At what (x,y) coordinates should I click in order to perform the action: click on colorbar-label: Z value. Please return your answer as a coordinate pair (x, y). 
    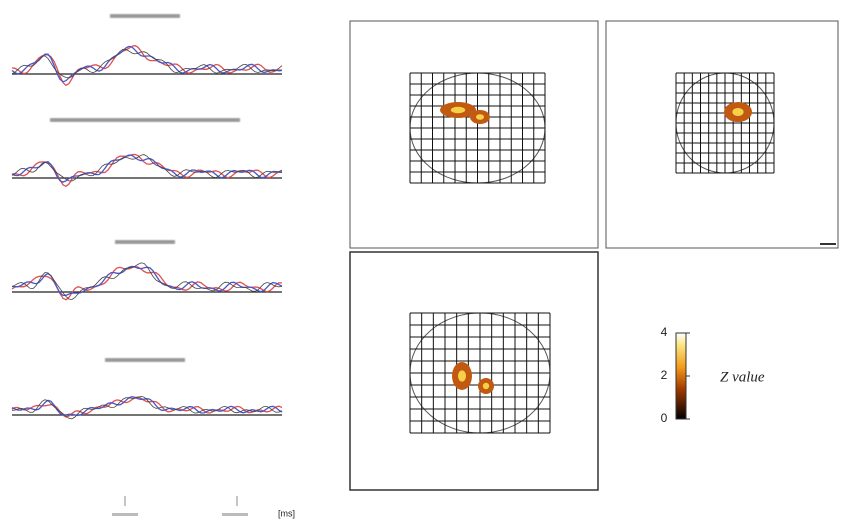
    Looking at the image, I should click on (742, 377).